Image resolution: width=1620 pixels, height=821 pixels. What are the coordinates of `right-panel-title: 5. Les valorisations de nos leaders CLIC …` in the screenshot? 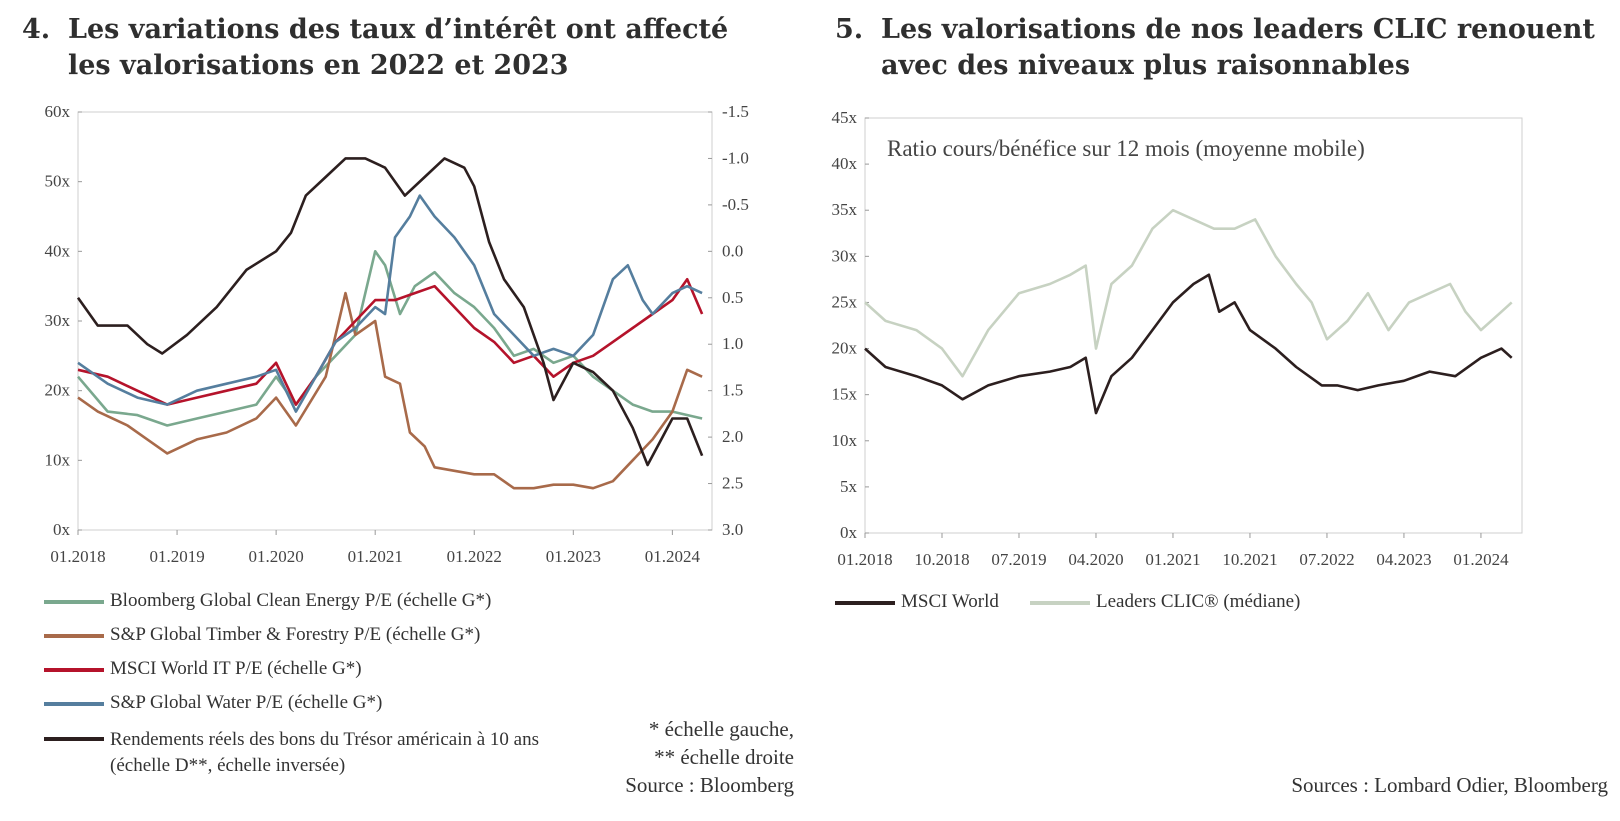 It's located at (1215, 48).